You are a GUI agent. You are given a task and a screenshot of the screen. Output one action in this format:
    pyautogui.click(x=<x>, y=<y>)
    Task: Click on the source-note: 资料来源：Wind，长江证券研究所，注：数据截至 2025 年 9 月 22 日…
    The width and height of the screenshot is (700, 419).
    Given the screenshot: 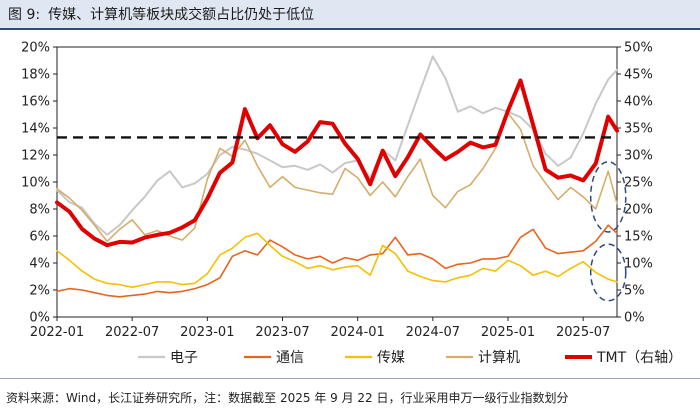 What is the action you would take?
    pyautogui.click(x=287, y=398)
    